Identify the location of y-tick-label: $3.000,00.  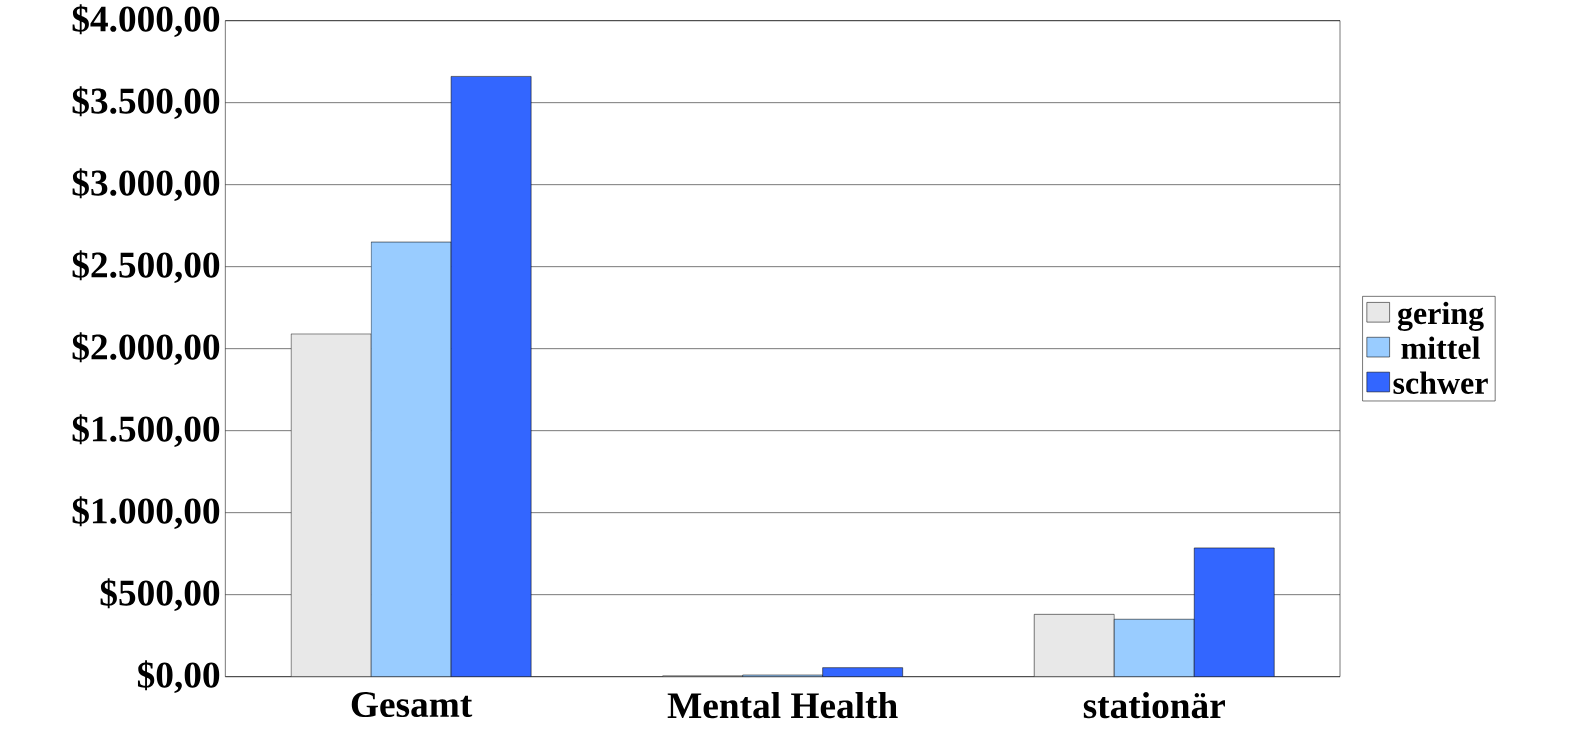
(146, 185).